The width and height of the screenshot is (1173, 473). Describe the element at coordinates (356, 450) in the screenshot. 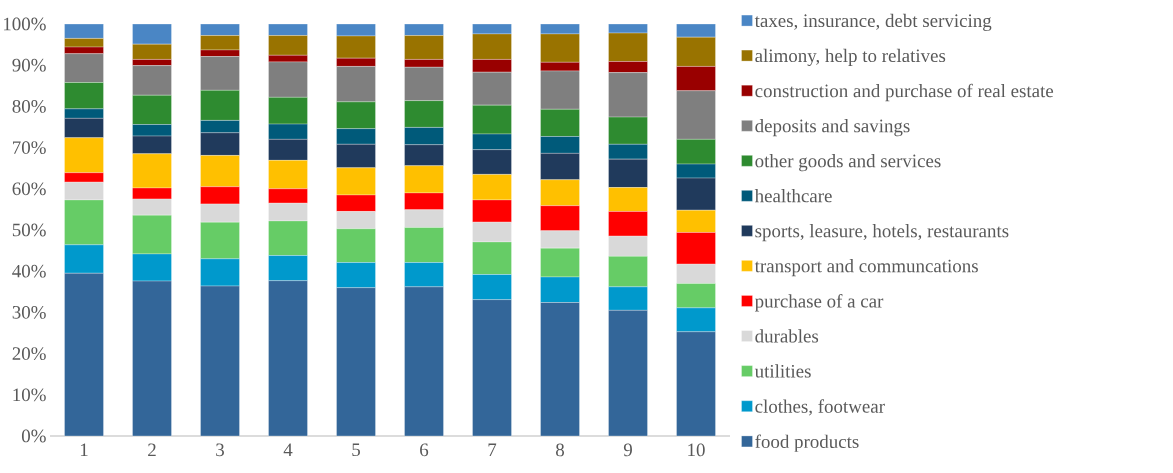

I see `x-tick-label: 5` at that location.